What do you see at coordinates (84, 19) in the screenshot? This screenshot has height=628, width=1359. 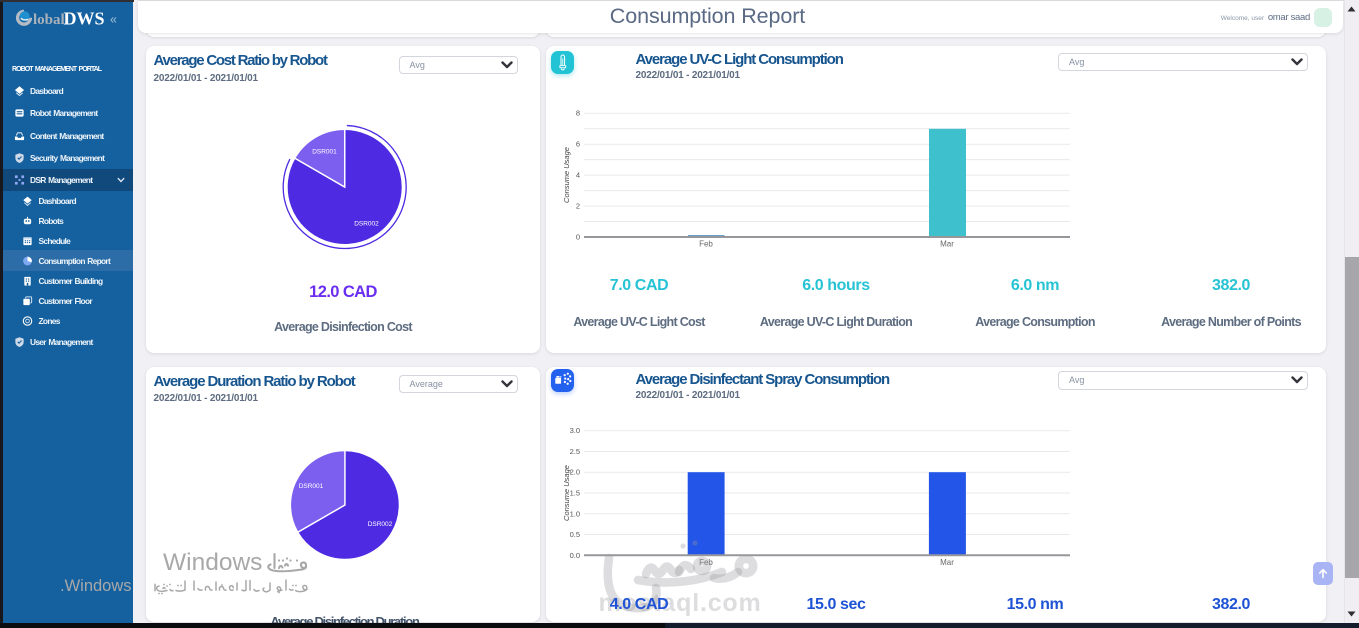 I see `svg-text: DWS` at bounding box center [84, 19].